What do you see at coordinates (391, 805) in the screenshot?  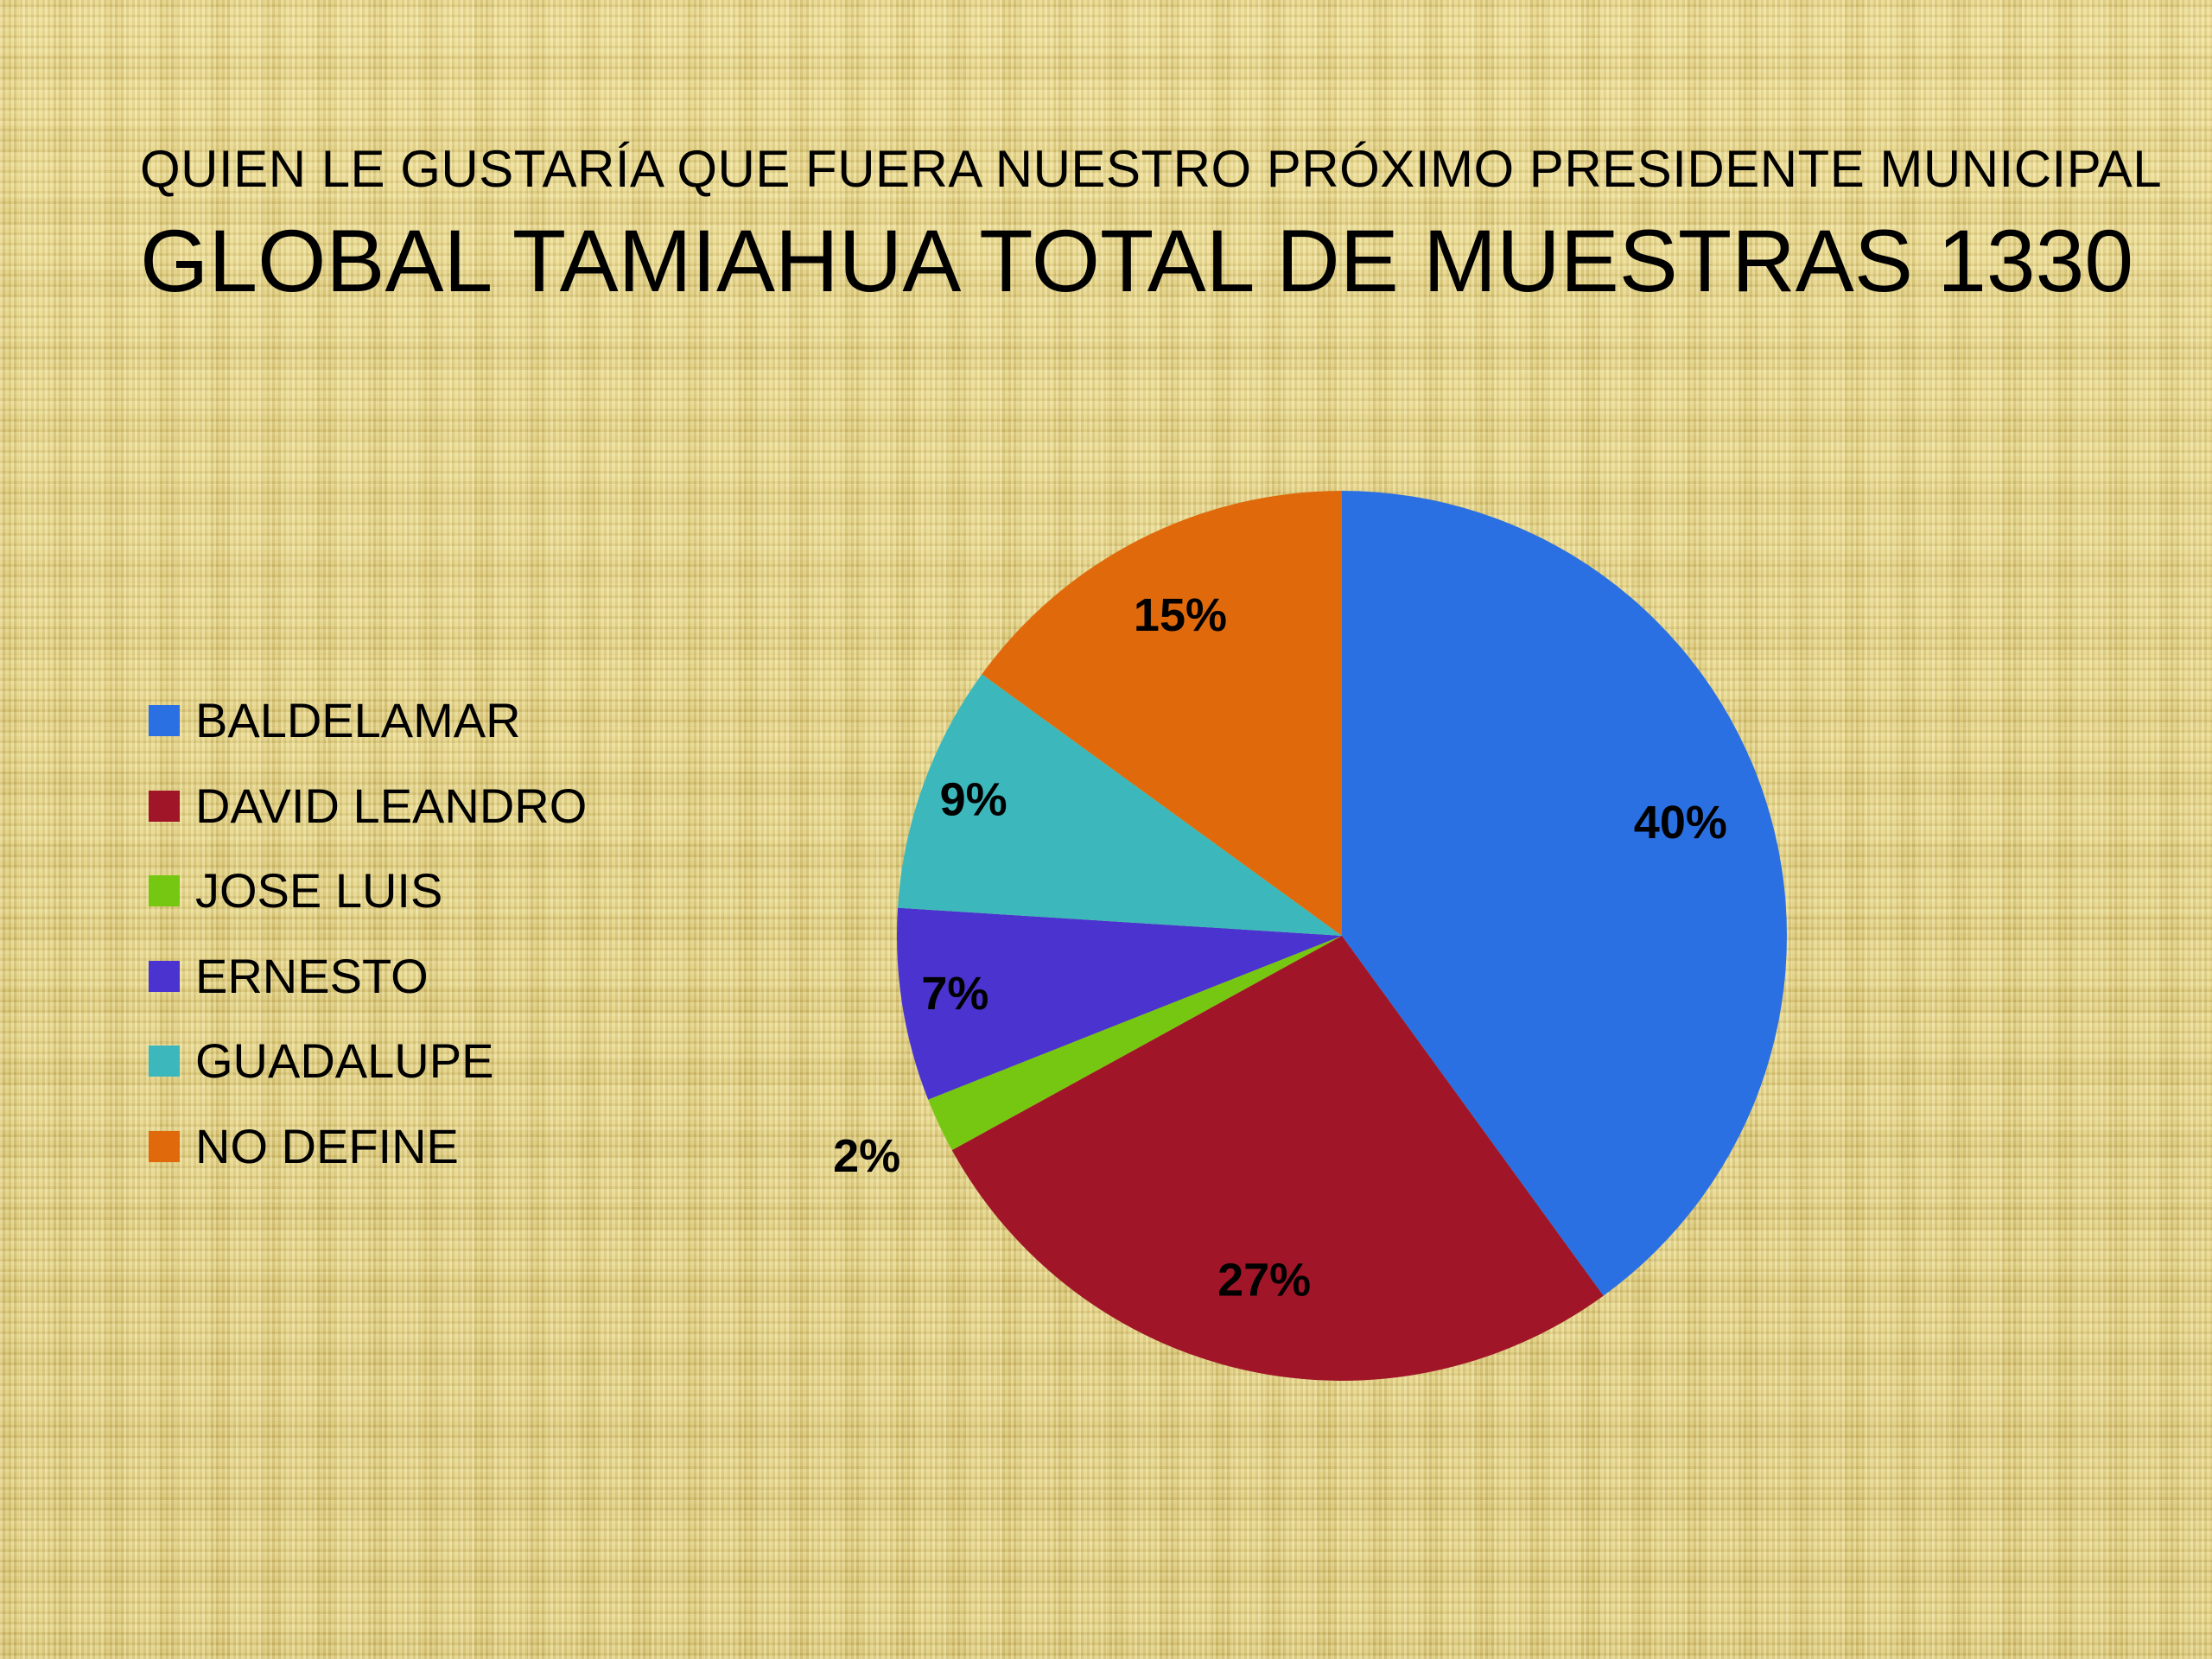 I see `legend-label: DAVID LEANDRO` at bounding box center [391, 805].